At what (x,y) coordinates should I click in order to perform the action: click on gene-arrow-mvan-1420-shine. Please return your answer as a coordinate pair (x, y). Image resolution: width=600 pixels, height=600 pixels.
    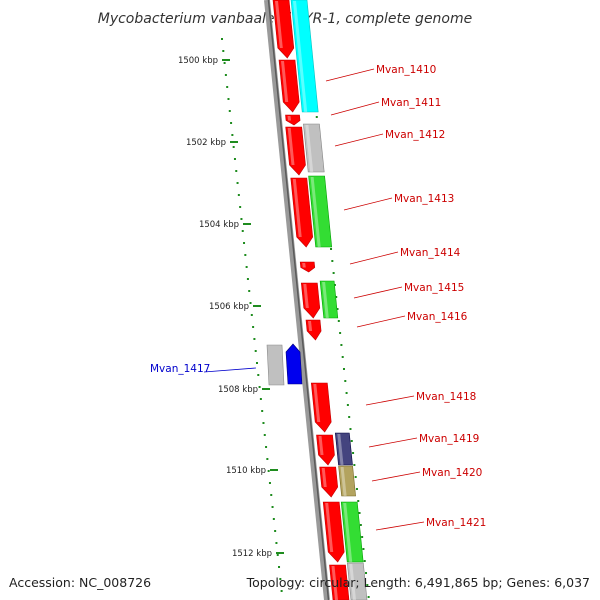
    Looking at the image, I should click on (324, 477).